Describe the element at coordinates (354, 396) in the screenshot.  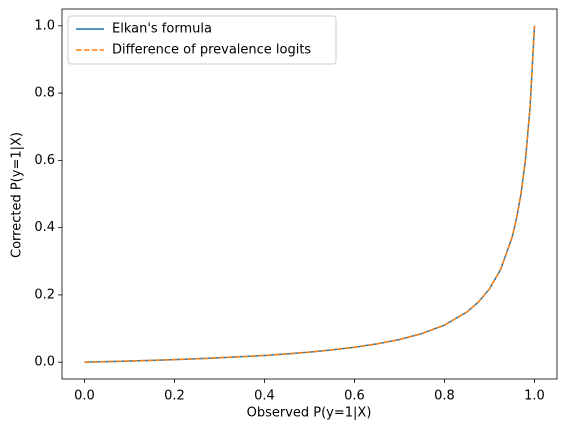
I see `x-tick-label: 0.6` at that location.